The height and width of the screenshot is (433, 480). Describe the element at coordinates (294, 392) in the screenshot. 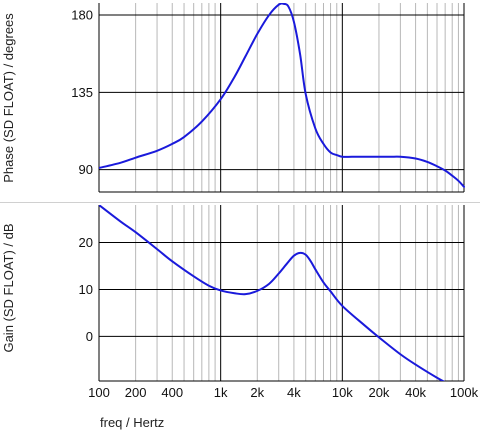

I see `x-tick-label: 4k` at that location.